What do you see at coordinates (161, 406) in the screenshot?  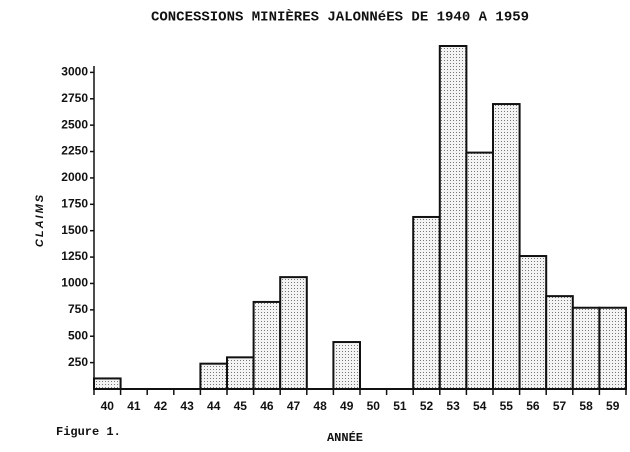 I see `x-tick-label: 42` at bounding box center [161, 406].